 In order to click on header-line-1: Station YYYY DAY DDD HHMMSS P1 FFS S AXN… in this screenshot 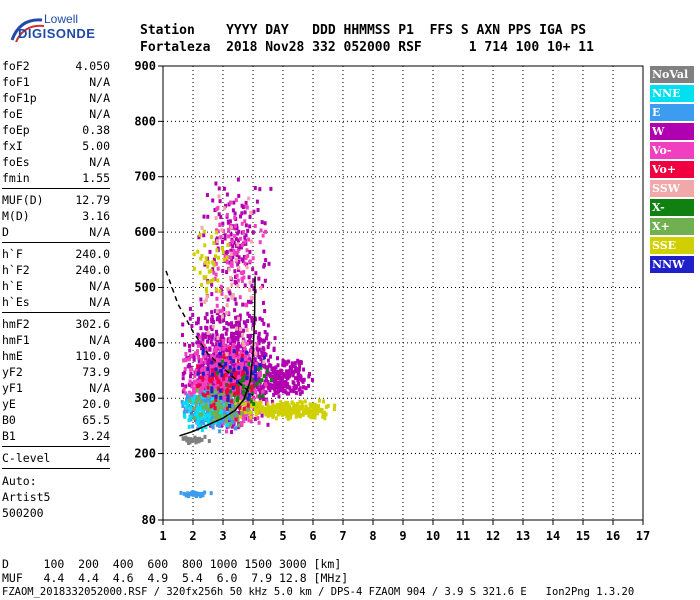, I will do `click(363, 30)`.